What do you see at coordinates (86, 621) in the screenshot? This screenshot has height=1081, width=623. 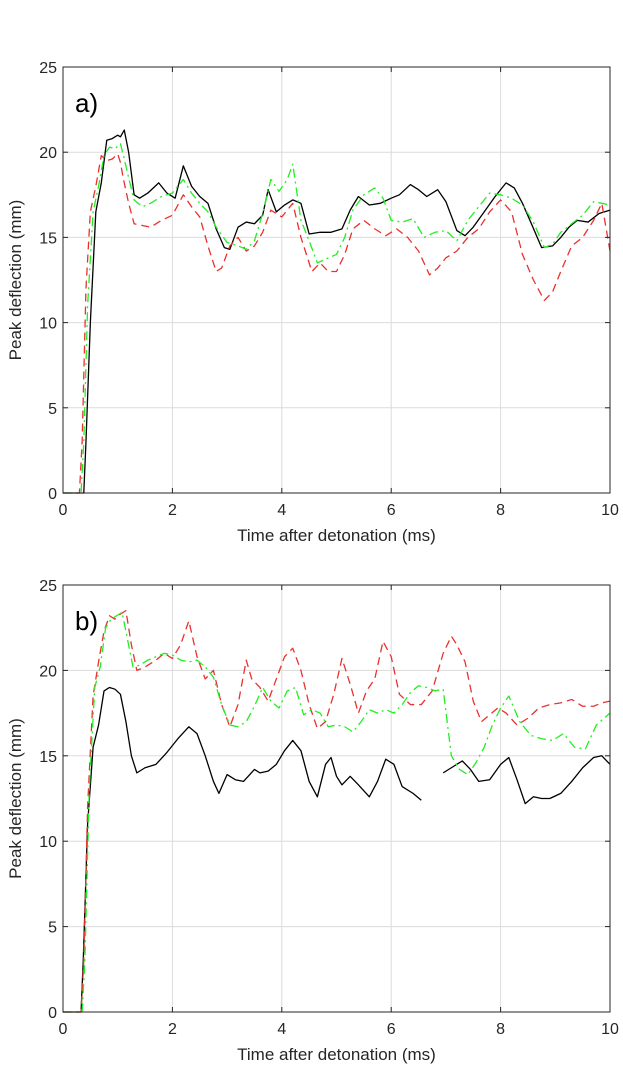 I see `panel-label: b)` at bounding box center [86, 621].